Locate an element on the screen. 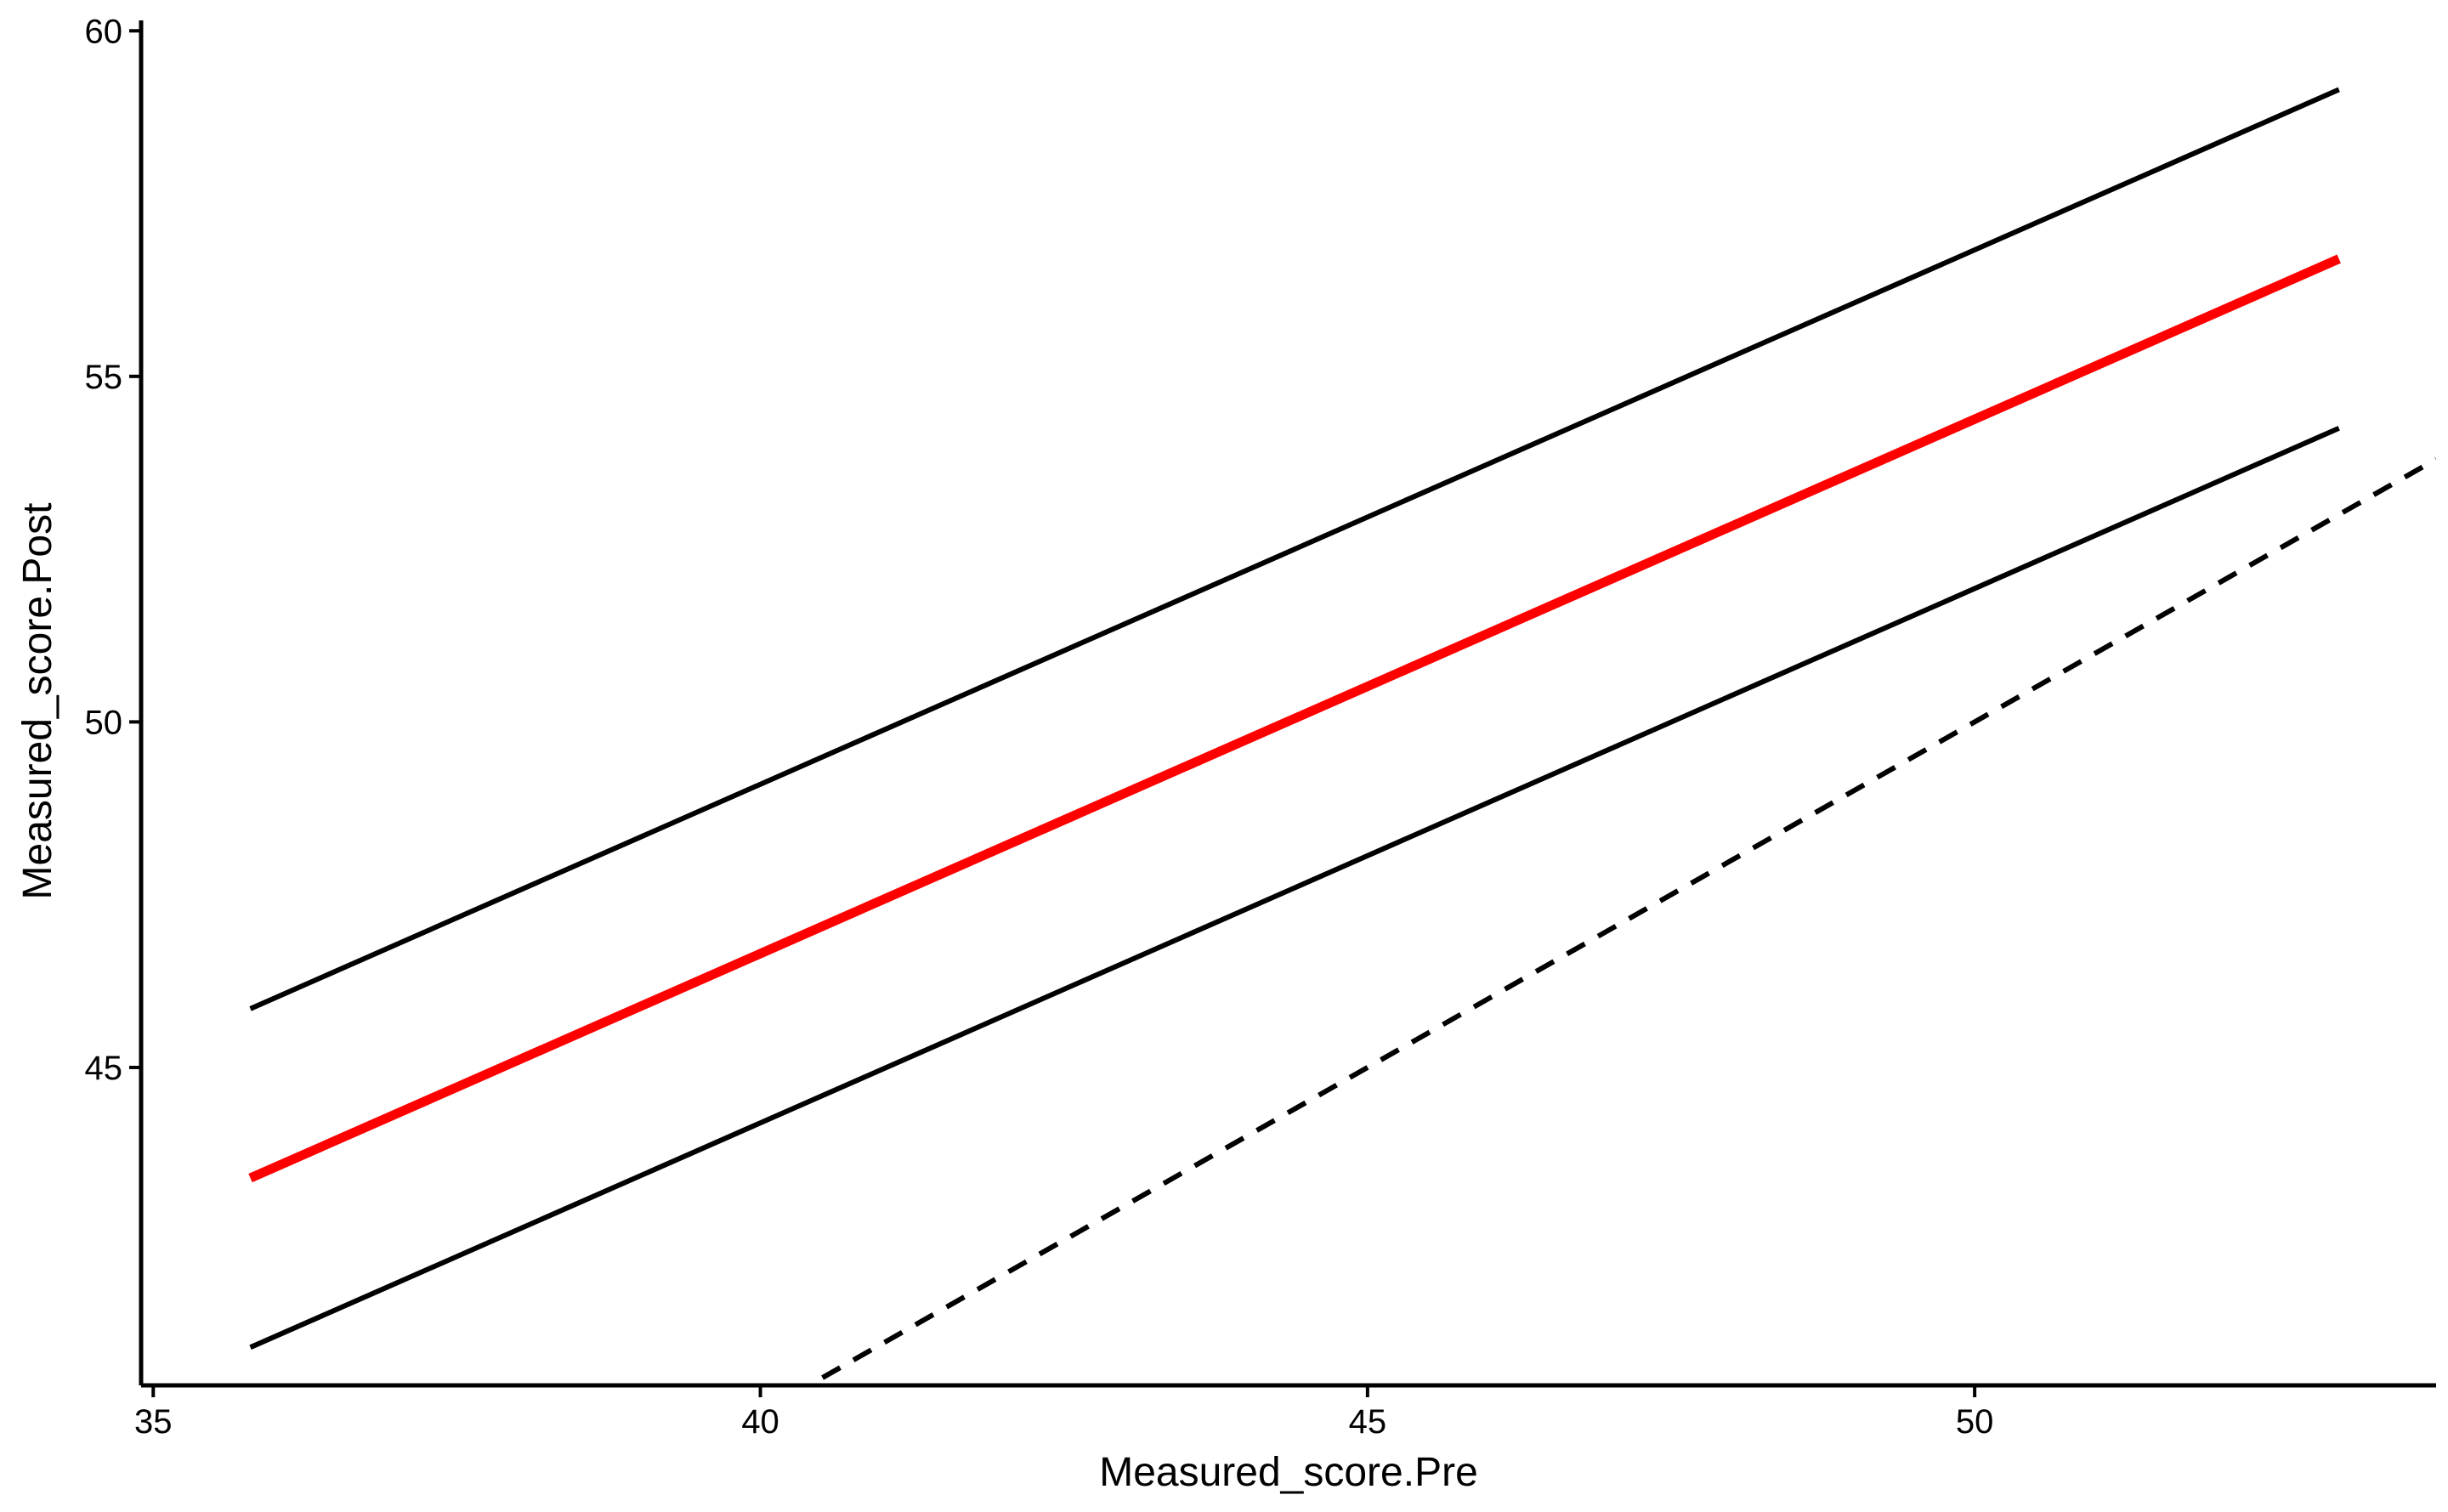  x-axis-label: Measured_score.Pre is located at coordinates (1288, 1472).